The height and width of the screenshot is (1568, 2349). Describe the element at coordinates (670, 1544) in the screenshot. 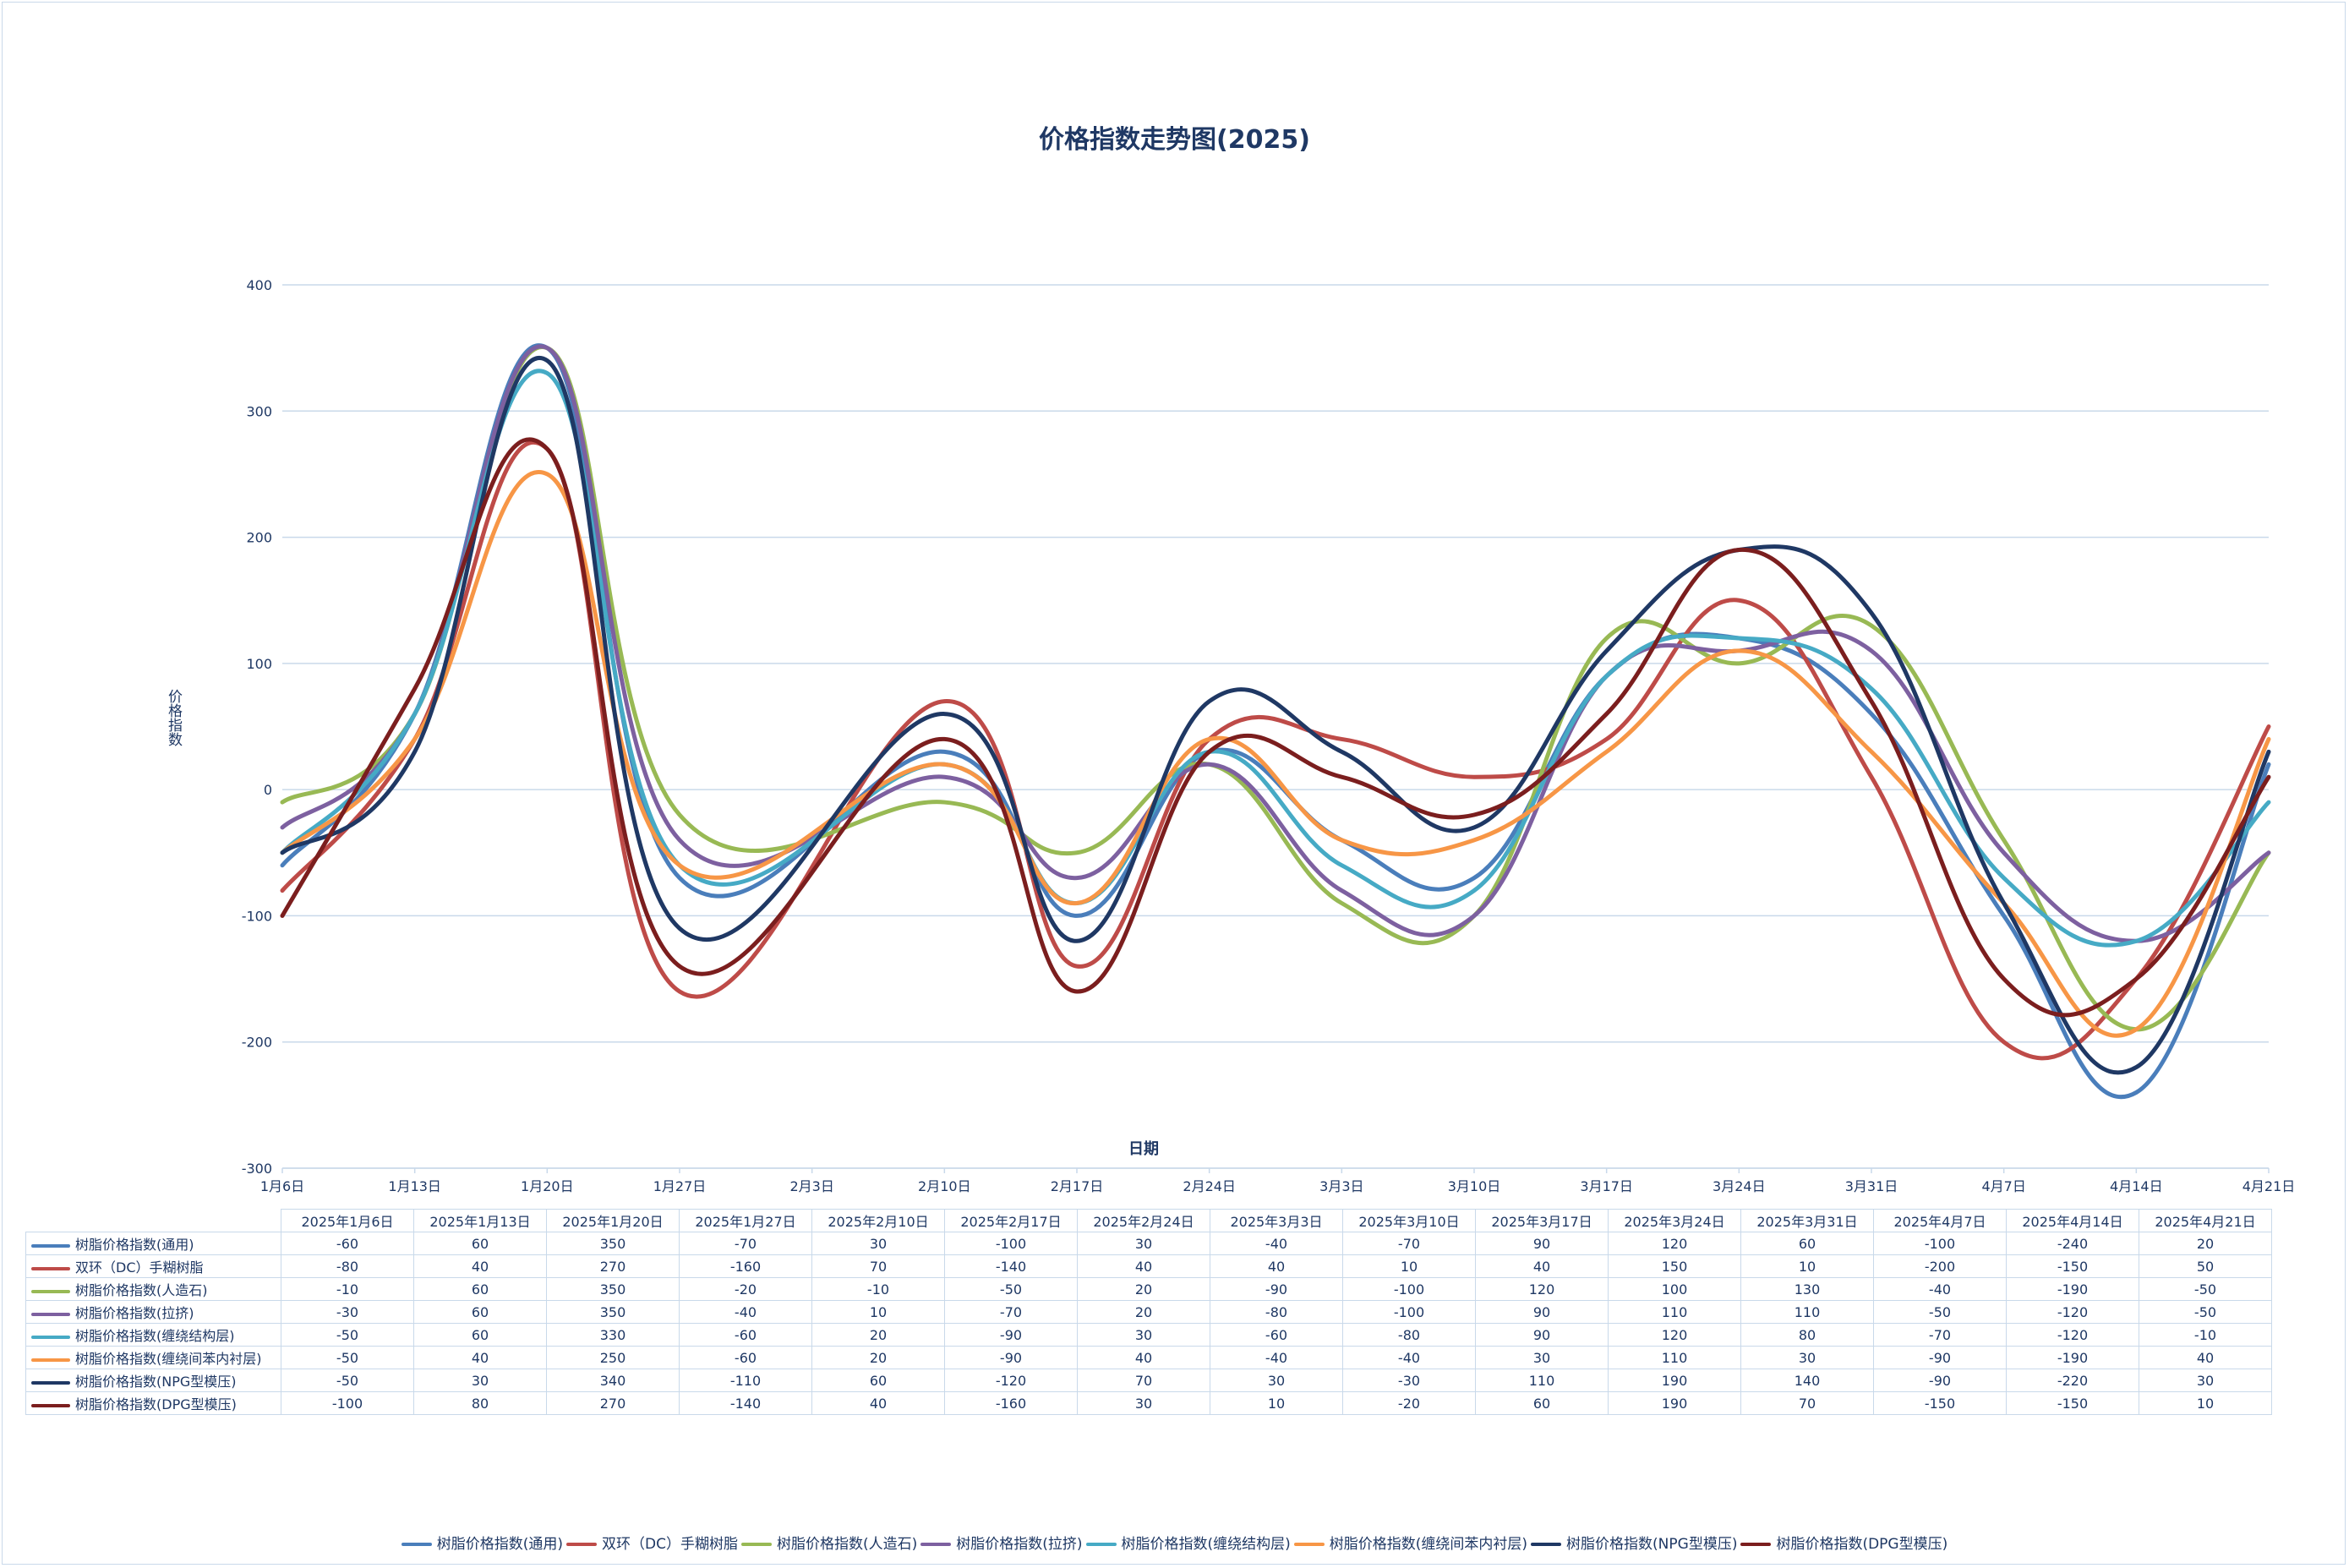

I see `legend-label: 双环（DC）手糊树脂` at that location.